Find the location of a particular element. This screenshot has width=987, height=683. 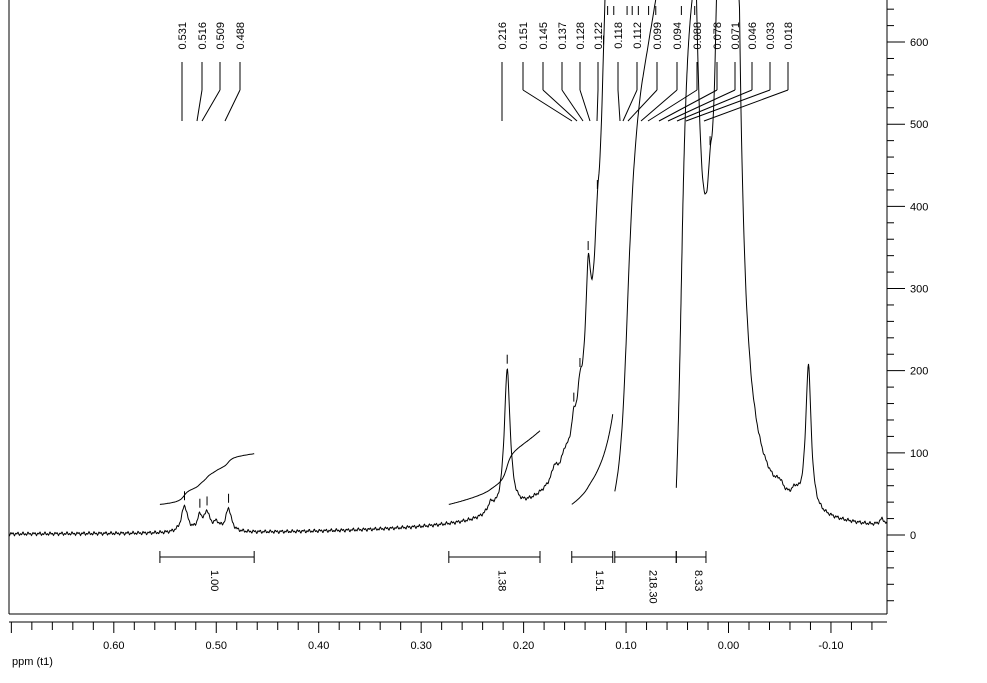

peak-label: 0.099 is located at coordinates (658, 36).